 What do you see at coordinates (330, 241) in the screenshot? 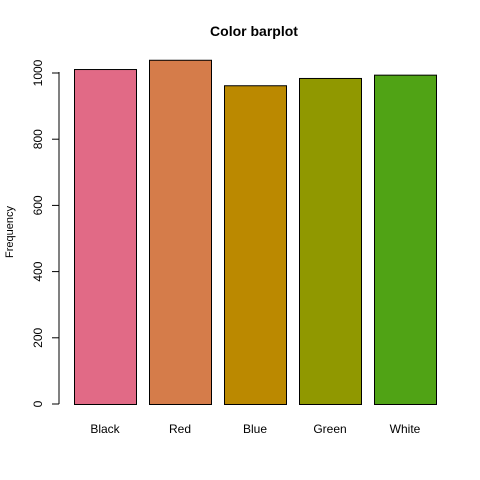
I see `bar-green` at bounding box center [330, 241].